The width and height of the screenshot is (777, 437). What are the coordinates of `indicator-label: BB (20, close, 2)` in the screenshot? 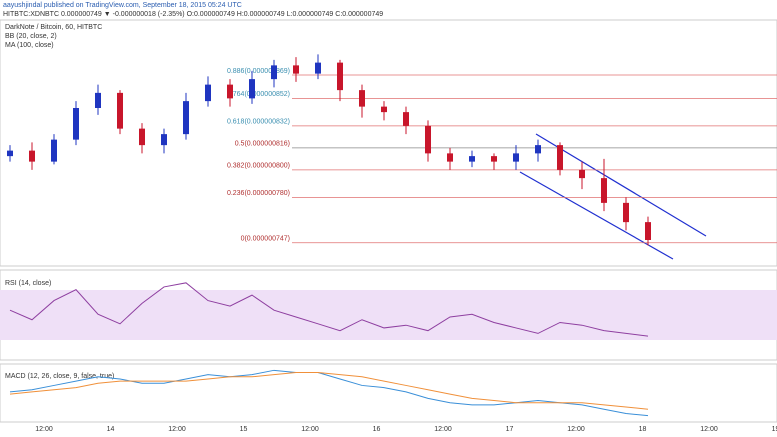 It's located at (31, 36).